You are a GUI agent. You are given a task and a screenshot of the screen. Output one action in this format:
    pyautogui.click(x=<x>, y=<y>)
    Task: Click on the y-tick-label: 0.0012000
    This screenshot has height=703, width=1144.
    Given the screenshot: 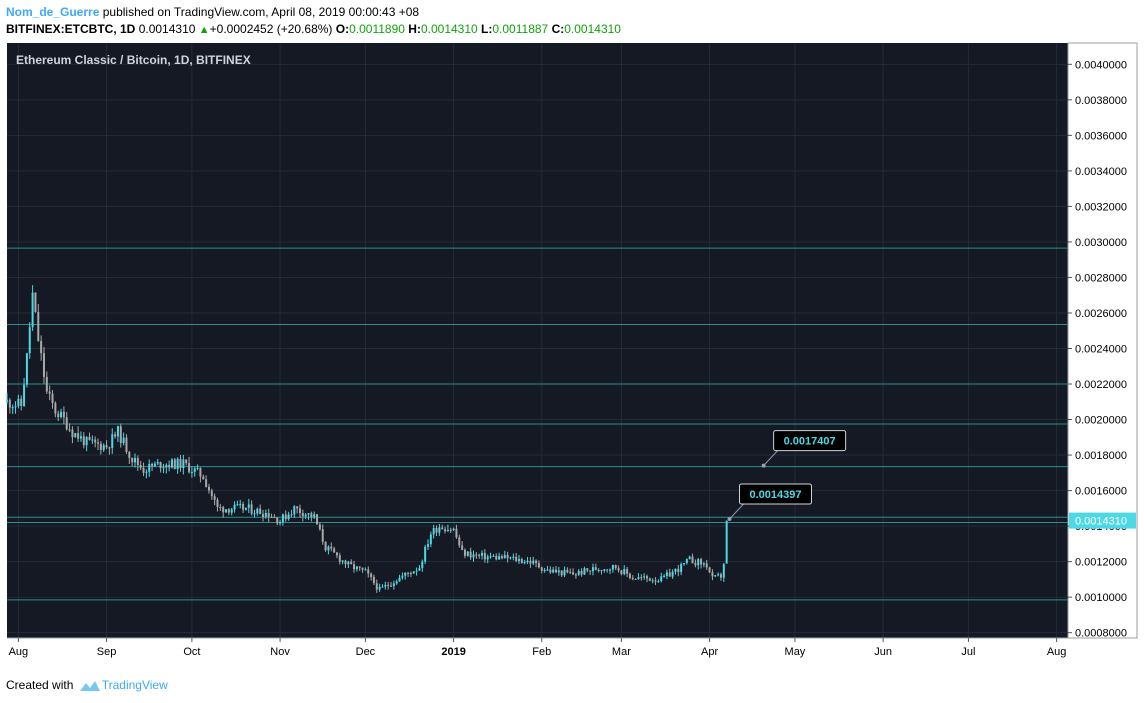 What is the action you would take?
    pyautogui.click(x=1101, y=563)
    